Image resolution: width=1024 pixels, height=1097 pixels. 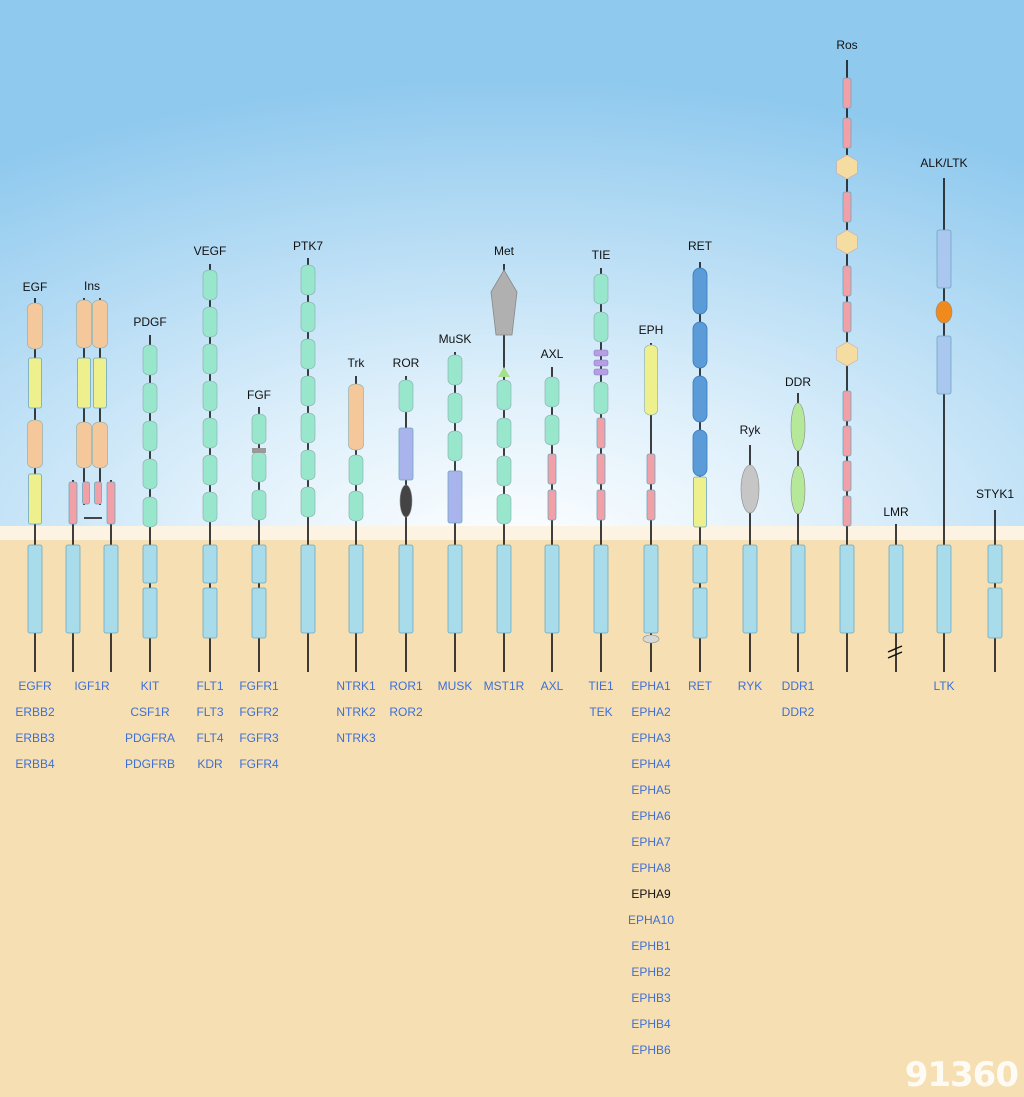 I want to click on gene-label: EPHB3, so click(x=651, y=998).